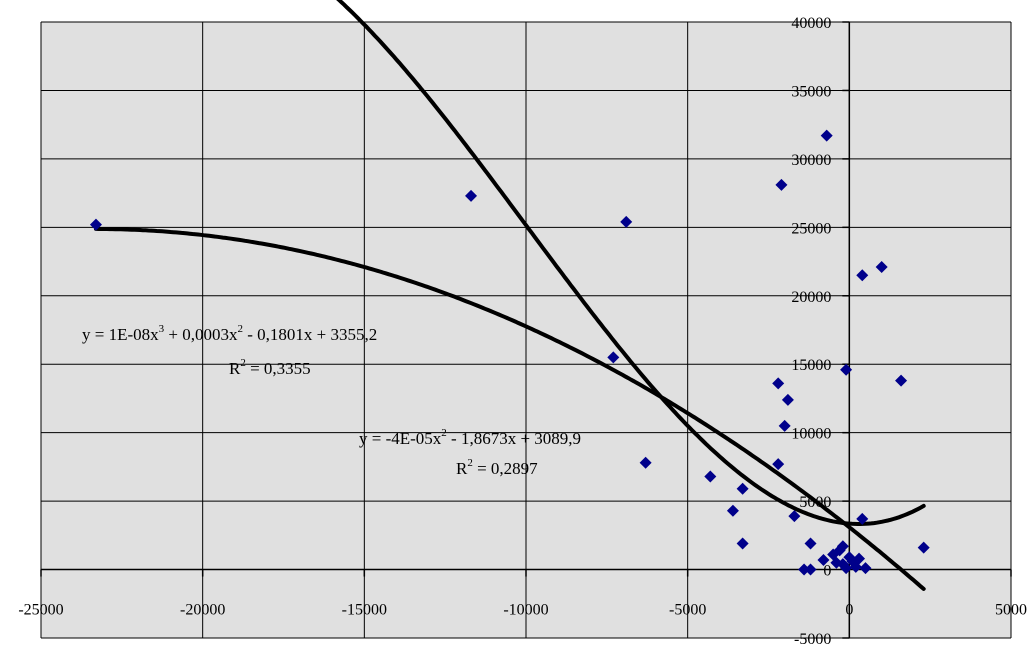  I want to click on x-tick-label: 5000, so click(1011, 610).